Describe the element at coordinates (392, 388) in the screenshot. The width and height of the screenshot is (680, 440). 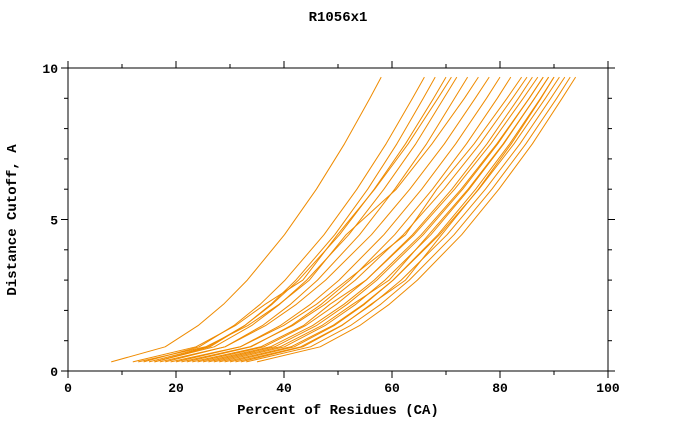
I see `tick-label: 60` at that location.